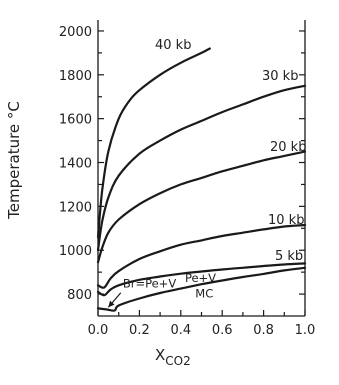 The height and width of the screenshot is (385, 339). What do you see at coordinates (111, 304) in the screenshot?
I see `reaction-arrow-head` at bounding box center [111, 304].